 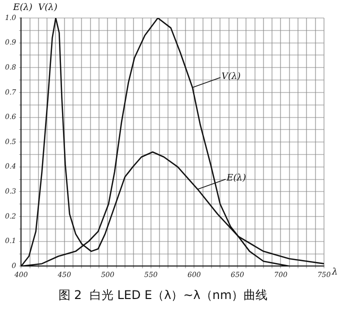 I want to click on annotation: V(λ), so click(x=231, y=77).